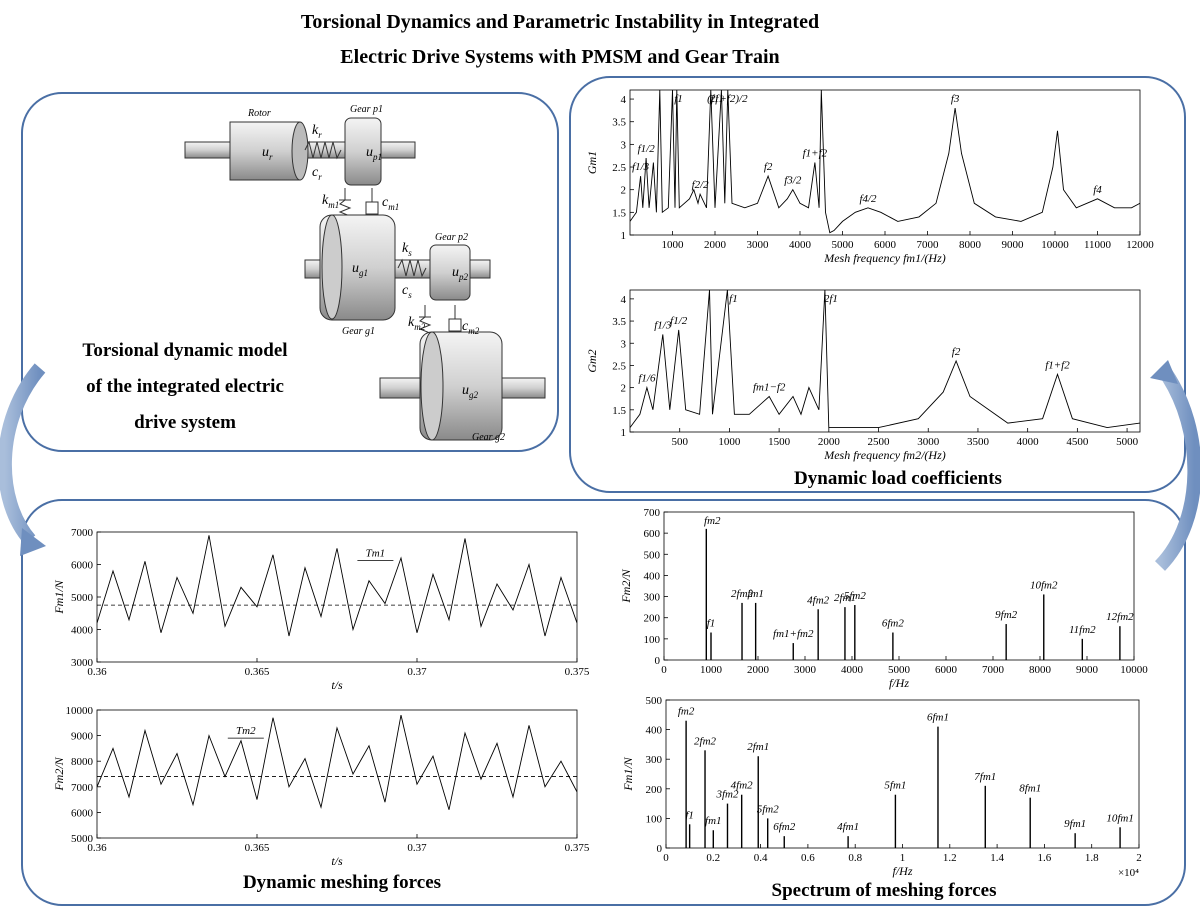  What do you see at coordinates (713, 858) in the screenshot?
I see `x-tick-label: 0.2` at bounding box center [713, 858].